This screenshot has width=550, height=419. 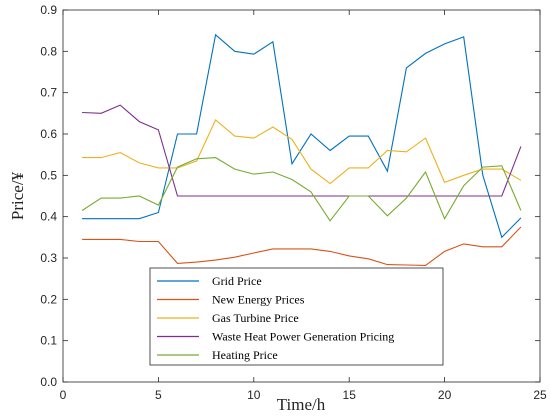 What do you see at coordinates (48, 341) in the screenshot?
I see `y-tick-label: 0.1` at bounding box center [48, 341].